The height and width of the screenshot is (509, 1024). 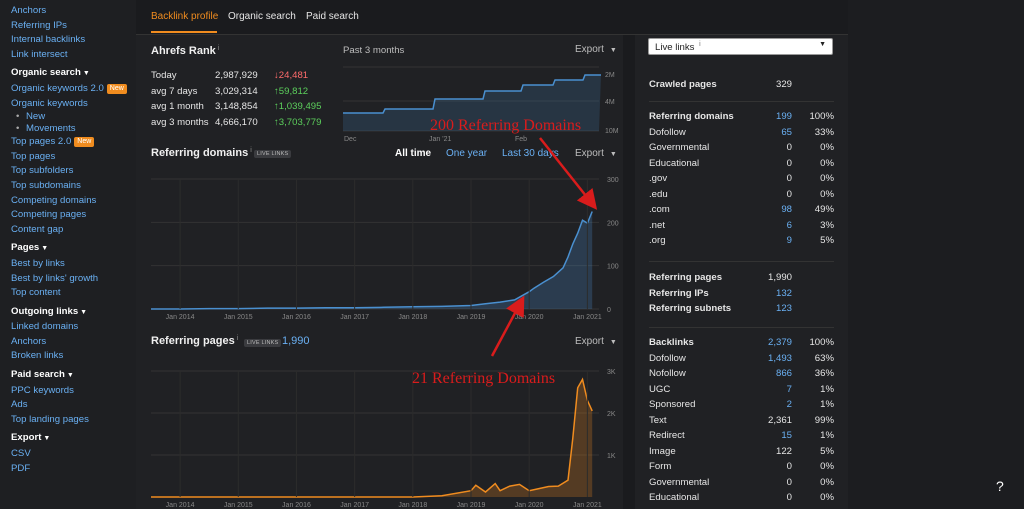 I want to click on sidebar-item-competing-domains: Competing domains, so click(x=73, y=201).